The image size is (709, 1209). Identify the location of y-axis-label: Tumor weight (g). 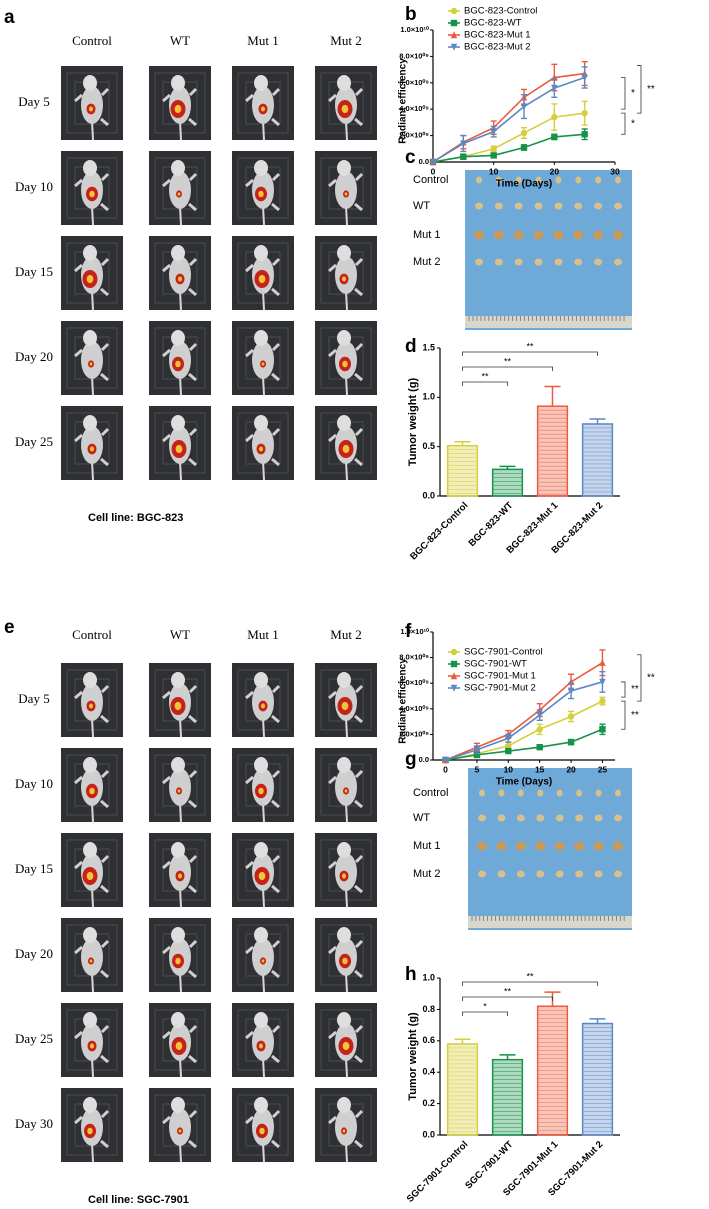
(413, 1056).